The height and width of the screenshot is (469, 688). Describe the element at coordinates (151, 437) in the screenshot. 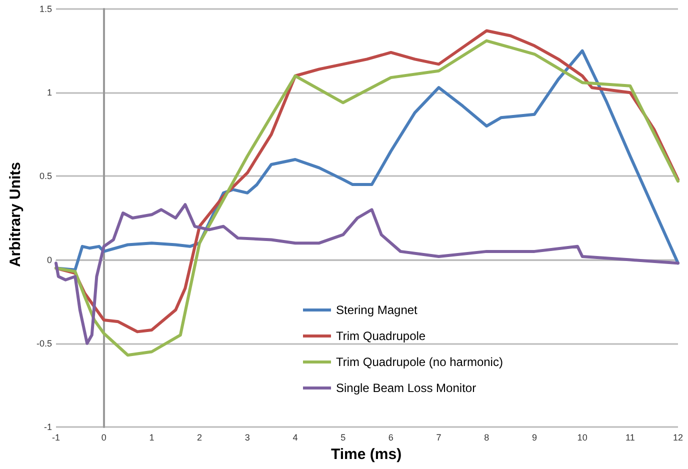

I see `x-tick-label: 1` at that location.